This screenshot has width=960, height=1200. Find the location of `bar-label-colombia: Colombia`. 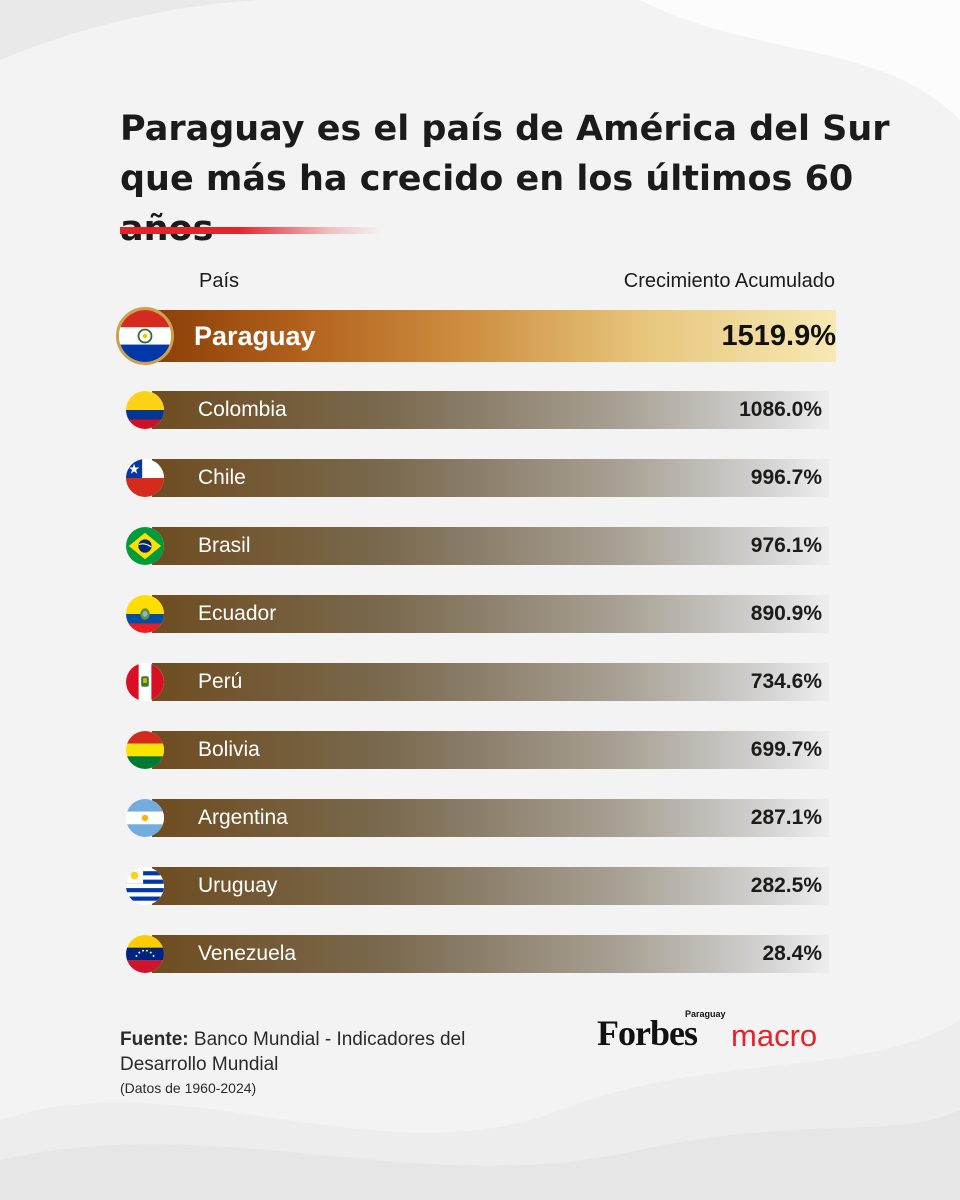

bar-label-colombia: Colombia is located at coordinates (242, 409).